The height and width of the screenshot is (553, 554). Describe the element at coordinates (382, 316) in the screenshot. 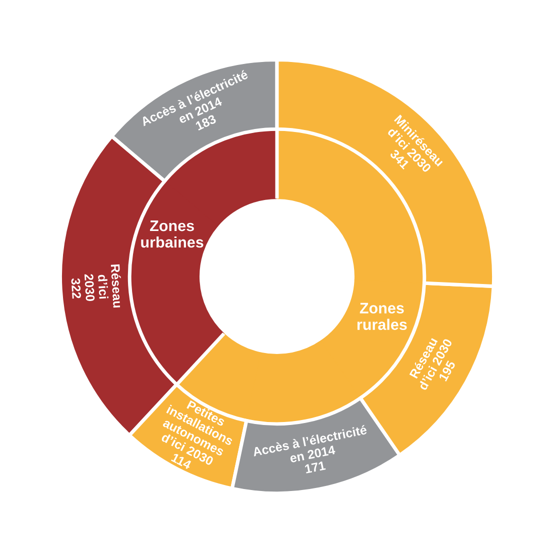

I see `text: Zones rurales` at that location.